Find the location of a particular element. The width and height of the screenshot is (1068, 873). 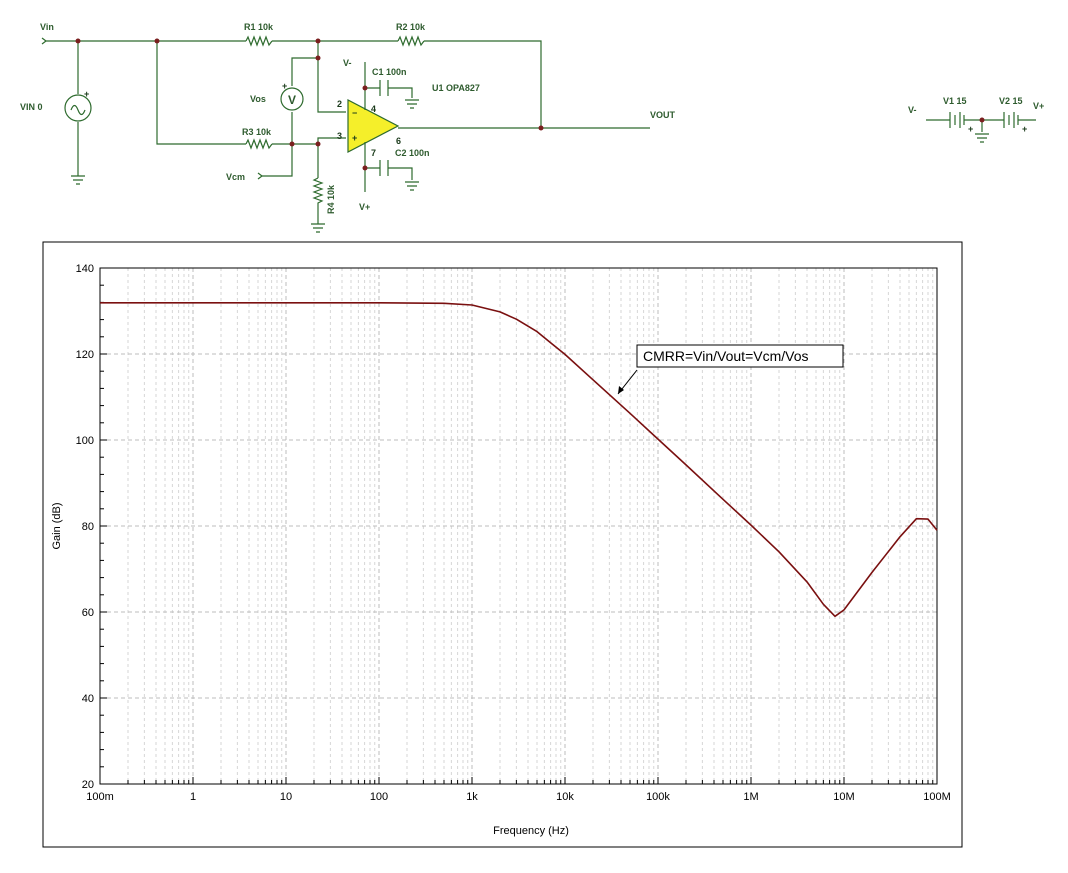

ac-source-icon is located at coordinates (78, 108).